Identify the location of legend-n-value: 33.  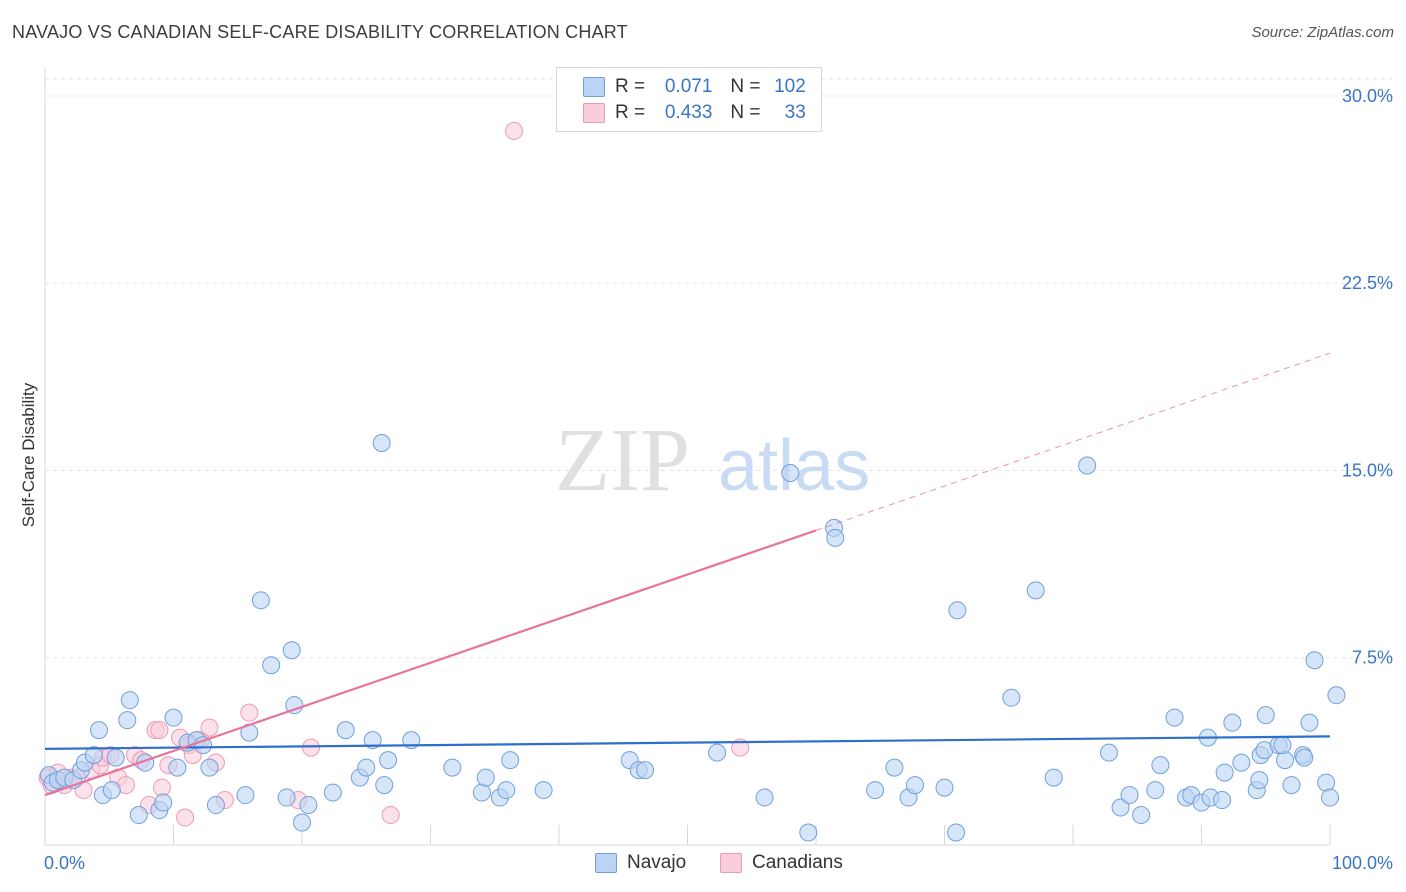
(795, 112).